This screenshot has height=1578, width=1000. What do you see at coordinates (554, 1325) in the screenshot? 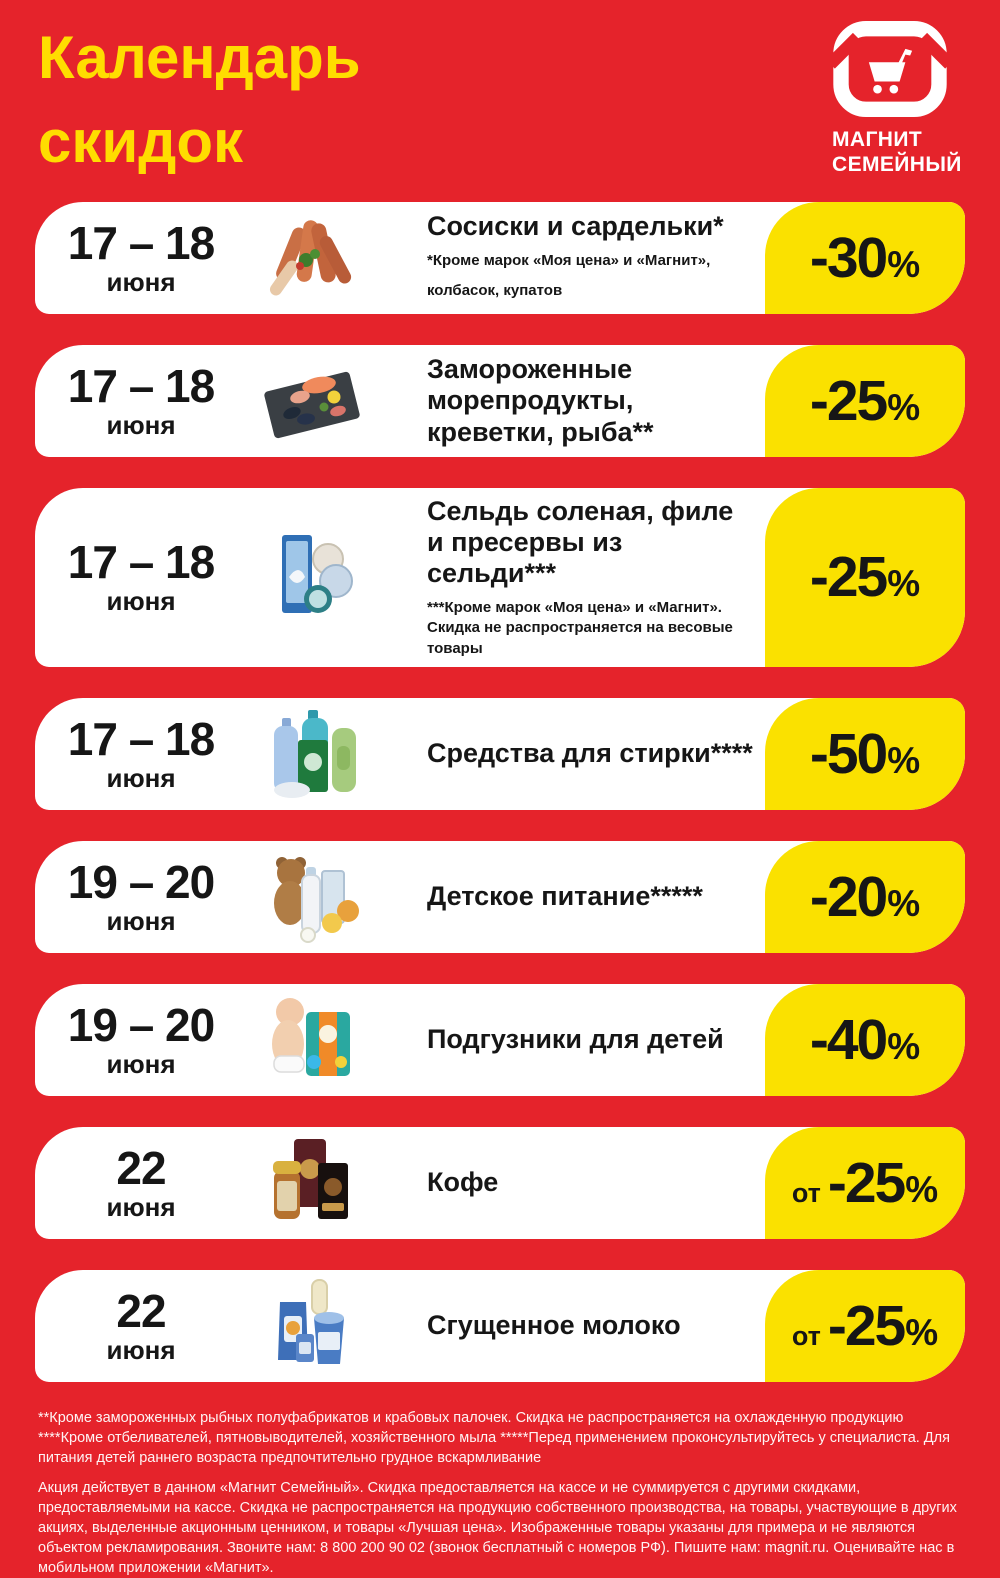
I see `offer-title: Сгущенное молоко` at bounding box center [554, 1325].